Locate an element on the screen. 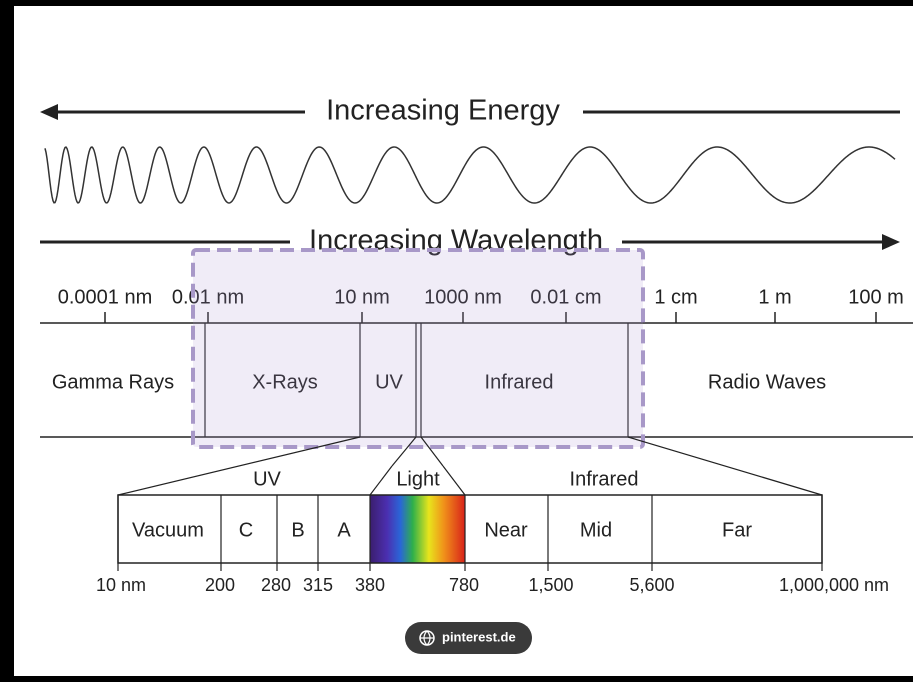 The width and height of the screenshot is (913, 682). detail-scale-label: 10 nm is located at coordinates (121, 585).